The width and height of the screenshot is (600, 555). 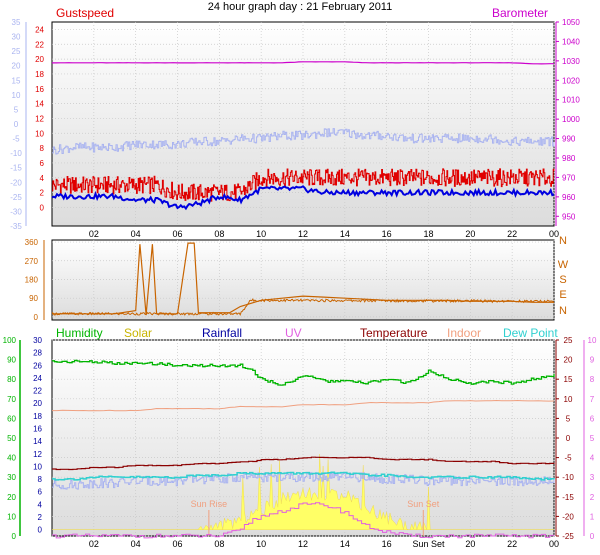 What do you see at coordinates (470, 234) in the screenshot?
I see `p1-x-tick-label: 20` at bounding box center [470, 234].